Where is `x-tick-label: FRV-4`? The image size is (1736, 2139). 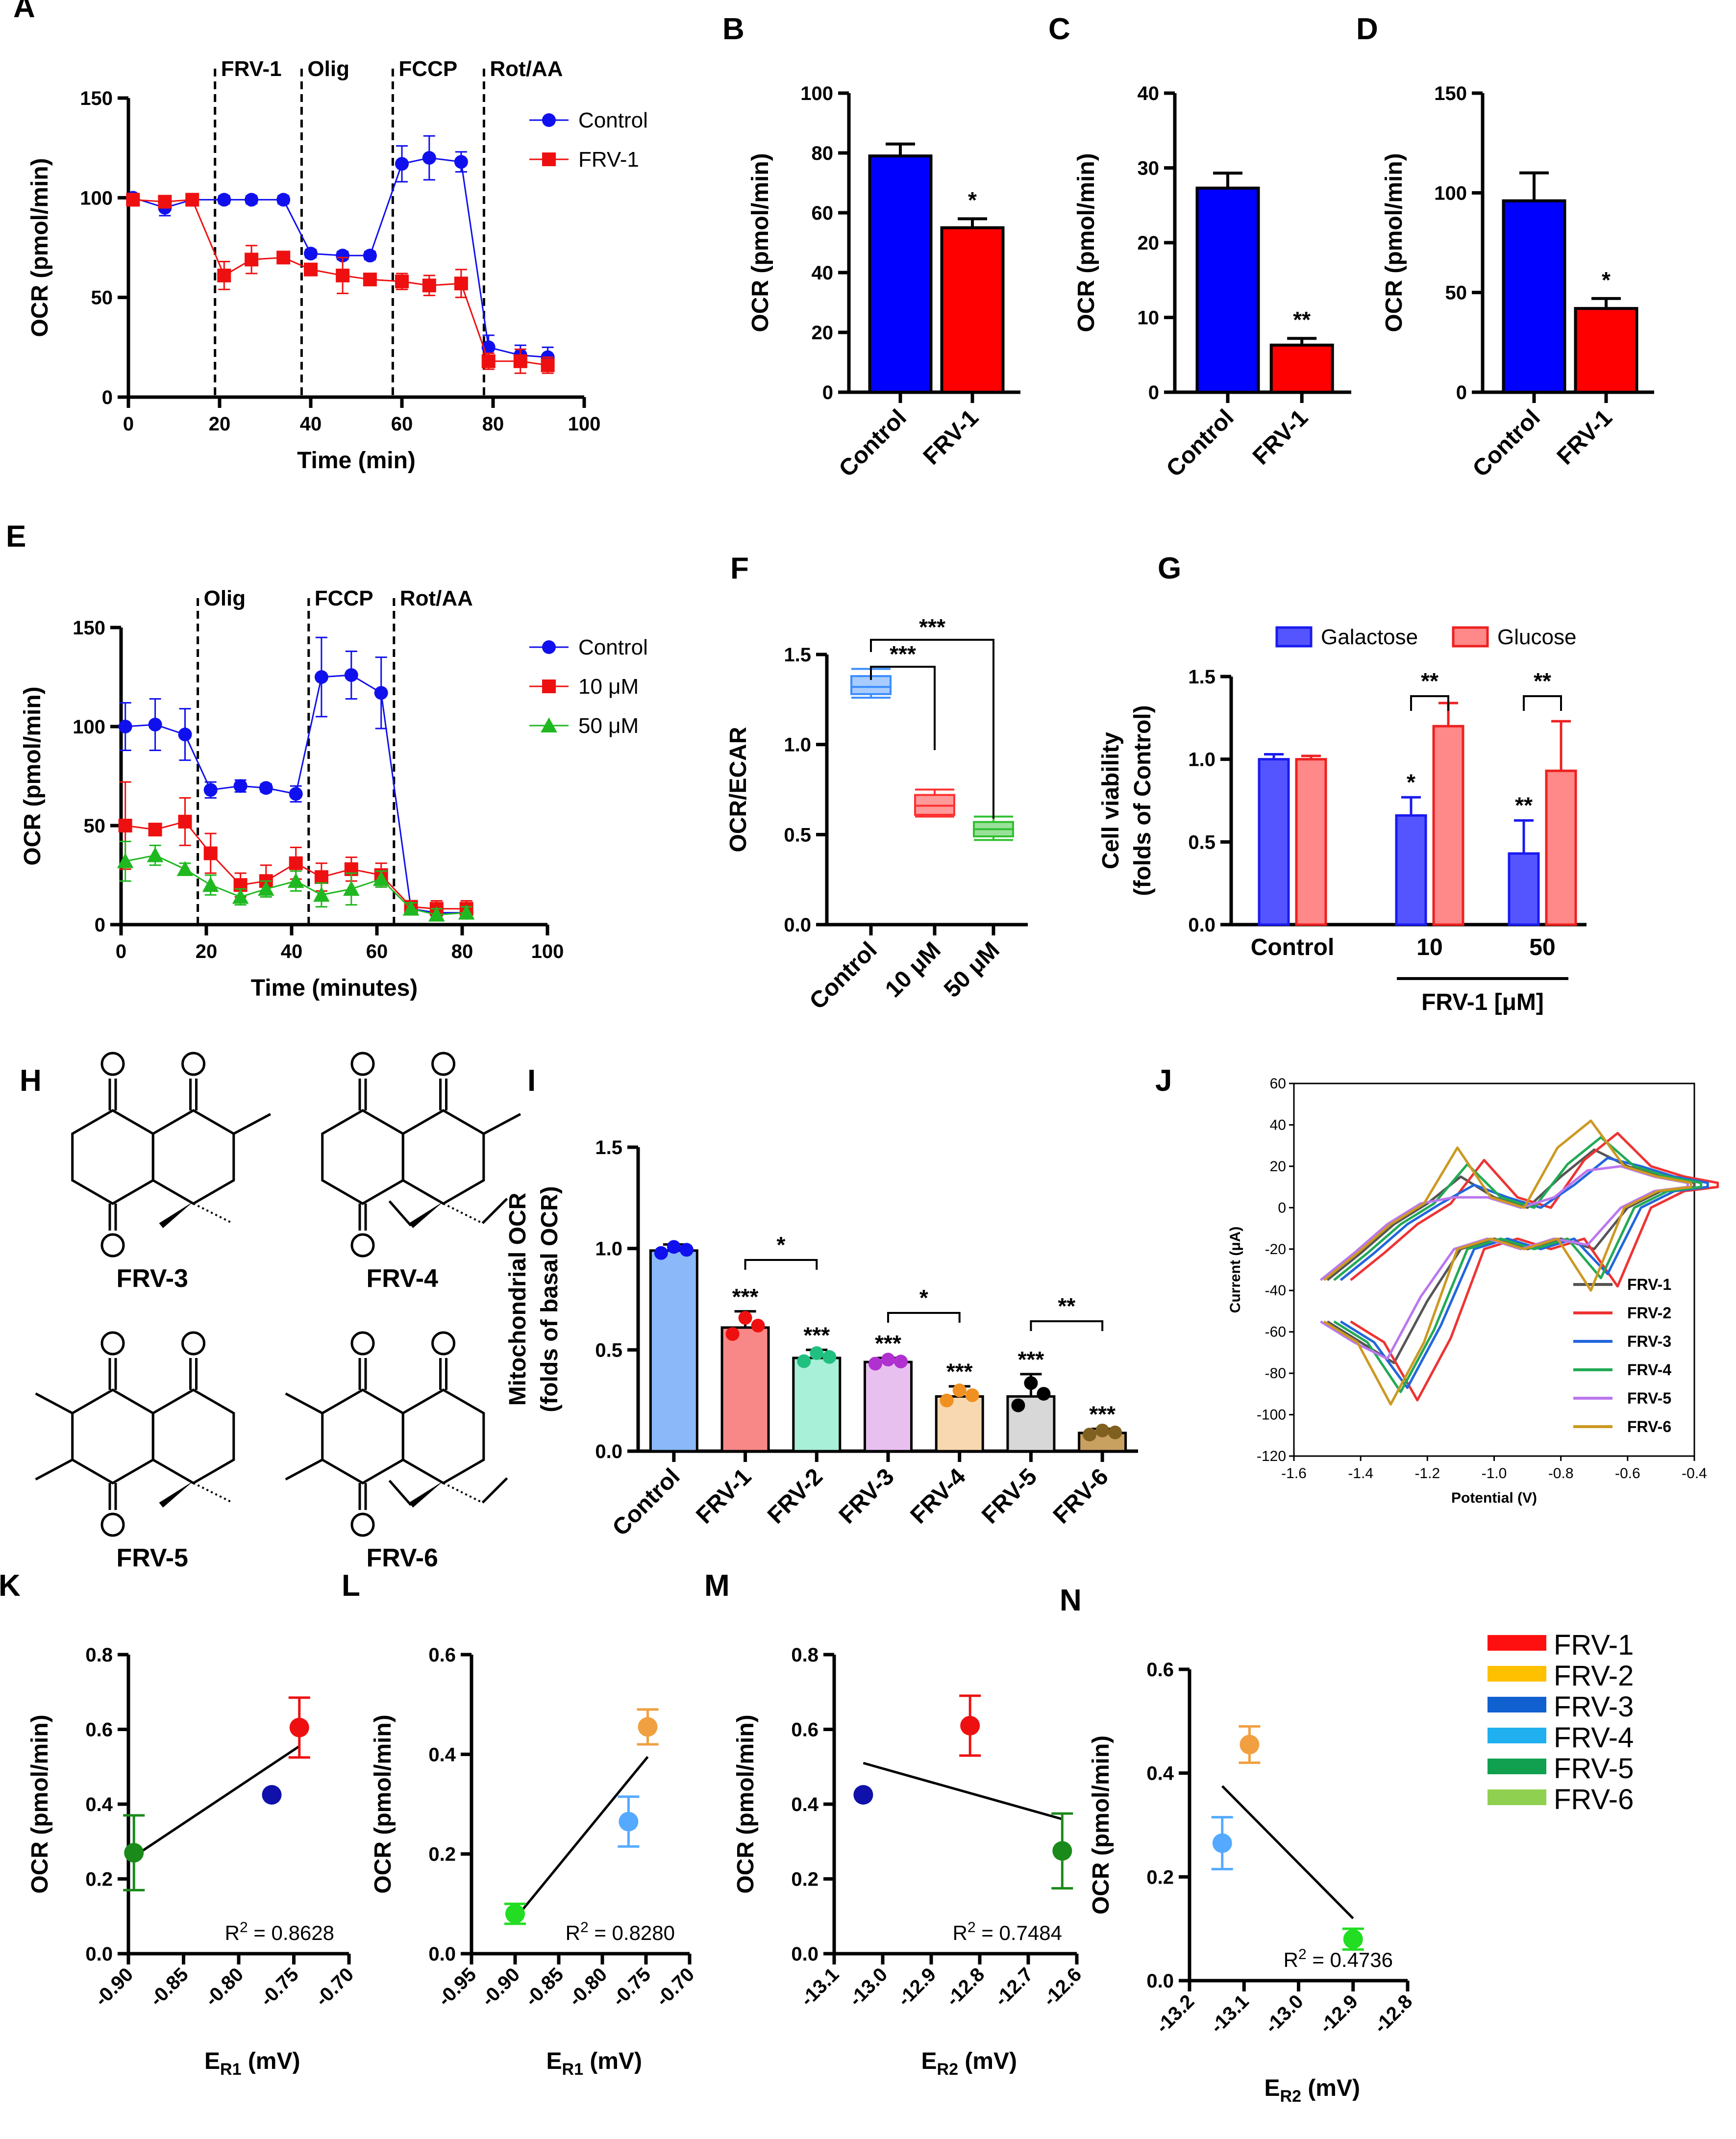
x-tick-label: FRV-4 is located at coordinates (937, 1496).